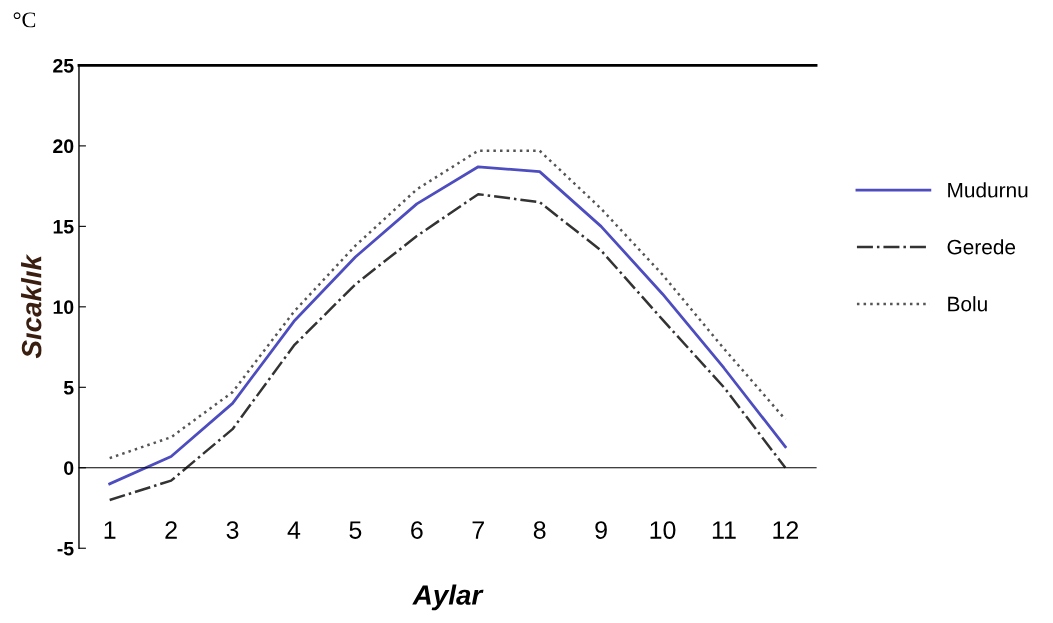 The height and width of the screenshot is (623, 1053). Describe the element at coordinates (967, 304) in the screenshot. I see `legend-label: Bolu` at that location.